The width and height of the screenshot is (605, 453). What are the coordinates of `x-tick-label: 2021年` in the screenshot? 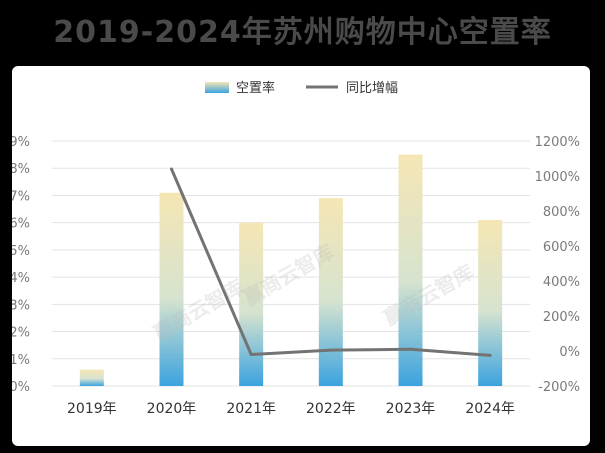 It's located at (251, 409).